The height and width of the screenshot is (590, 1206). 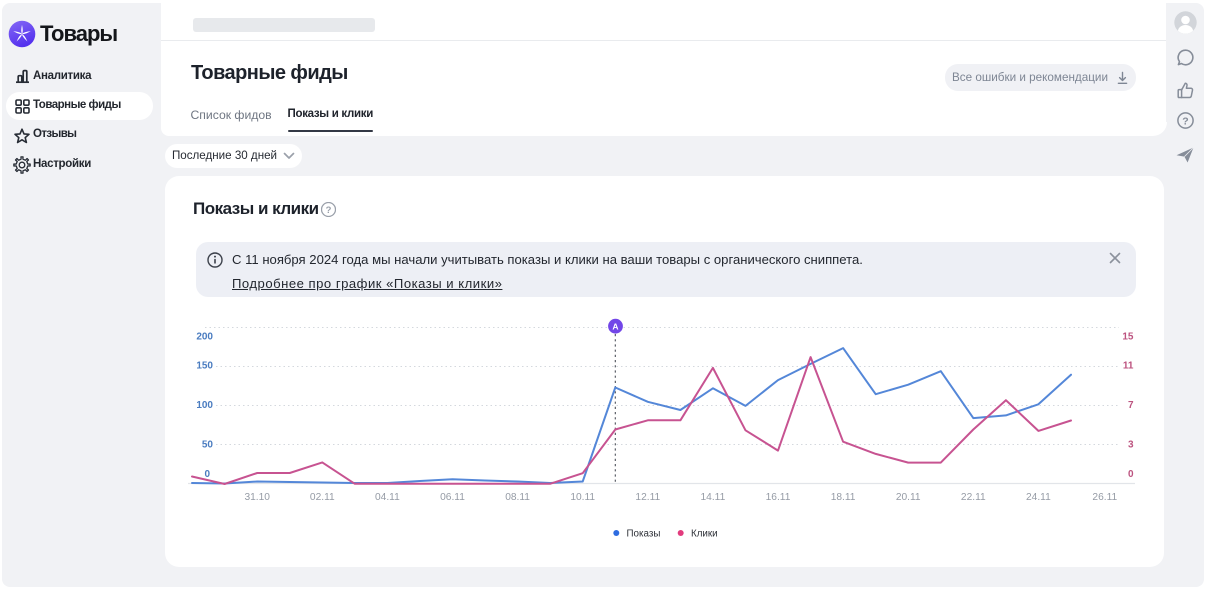 What do you see at coordinates (644, 534) in the screenshot?
I see `svg-text: Показы` at bounding box center [644, 534].